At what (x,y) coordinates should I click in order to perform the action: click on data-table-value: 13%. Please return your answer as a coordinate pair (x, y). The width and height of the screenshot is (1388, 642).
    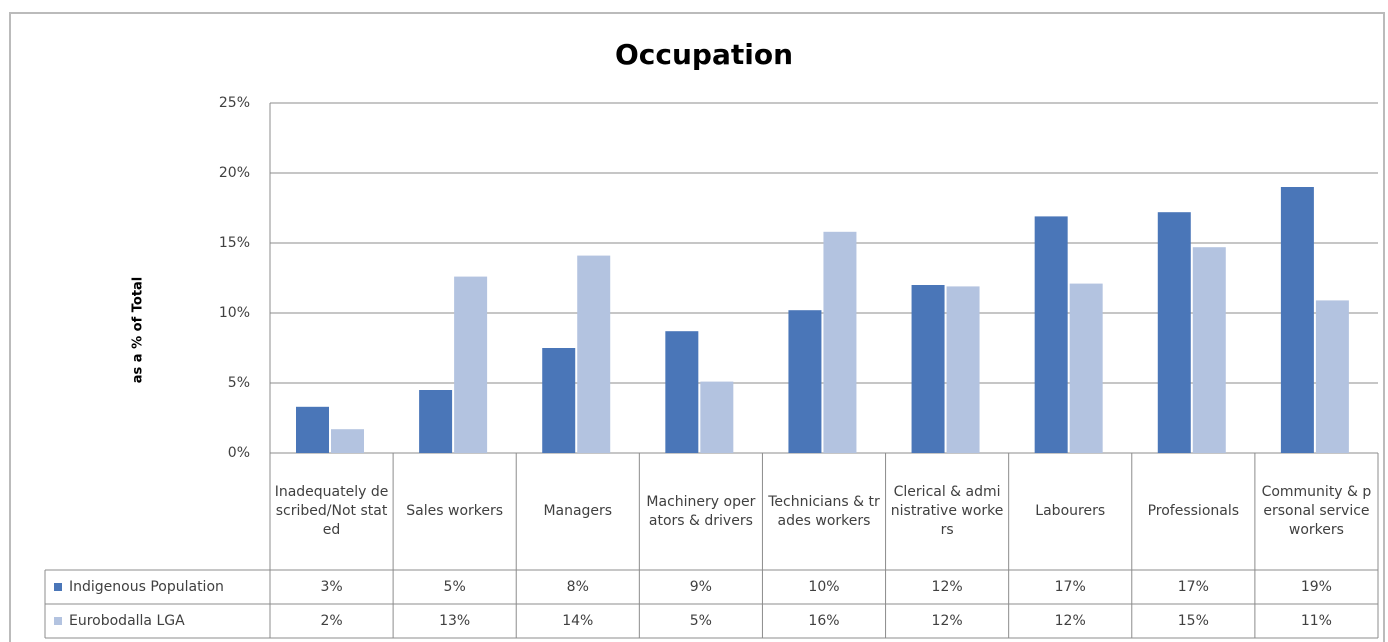
    Looking at the image, I should click on (455, 620).